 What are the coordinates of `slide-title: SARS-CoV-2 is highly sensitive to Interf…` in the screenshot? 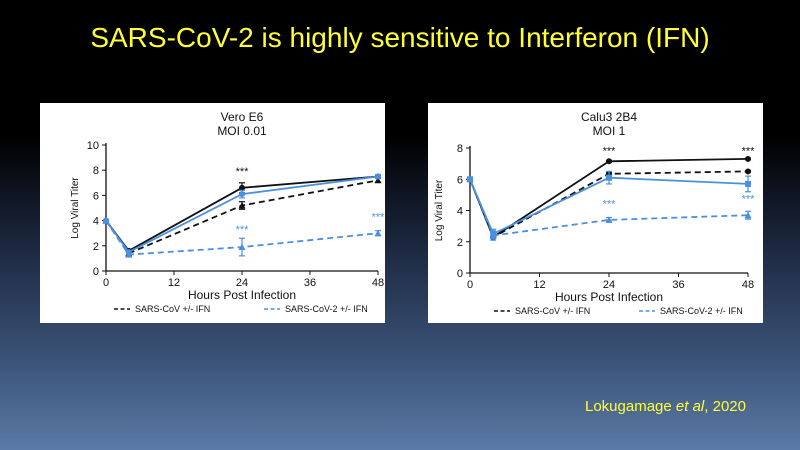 It's located at (400, 37).